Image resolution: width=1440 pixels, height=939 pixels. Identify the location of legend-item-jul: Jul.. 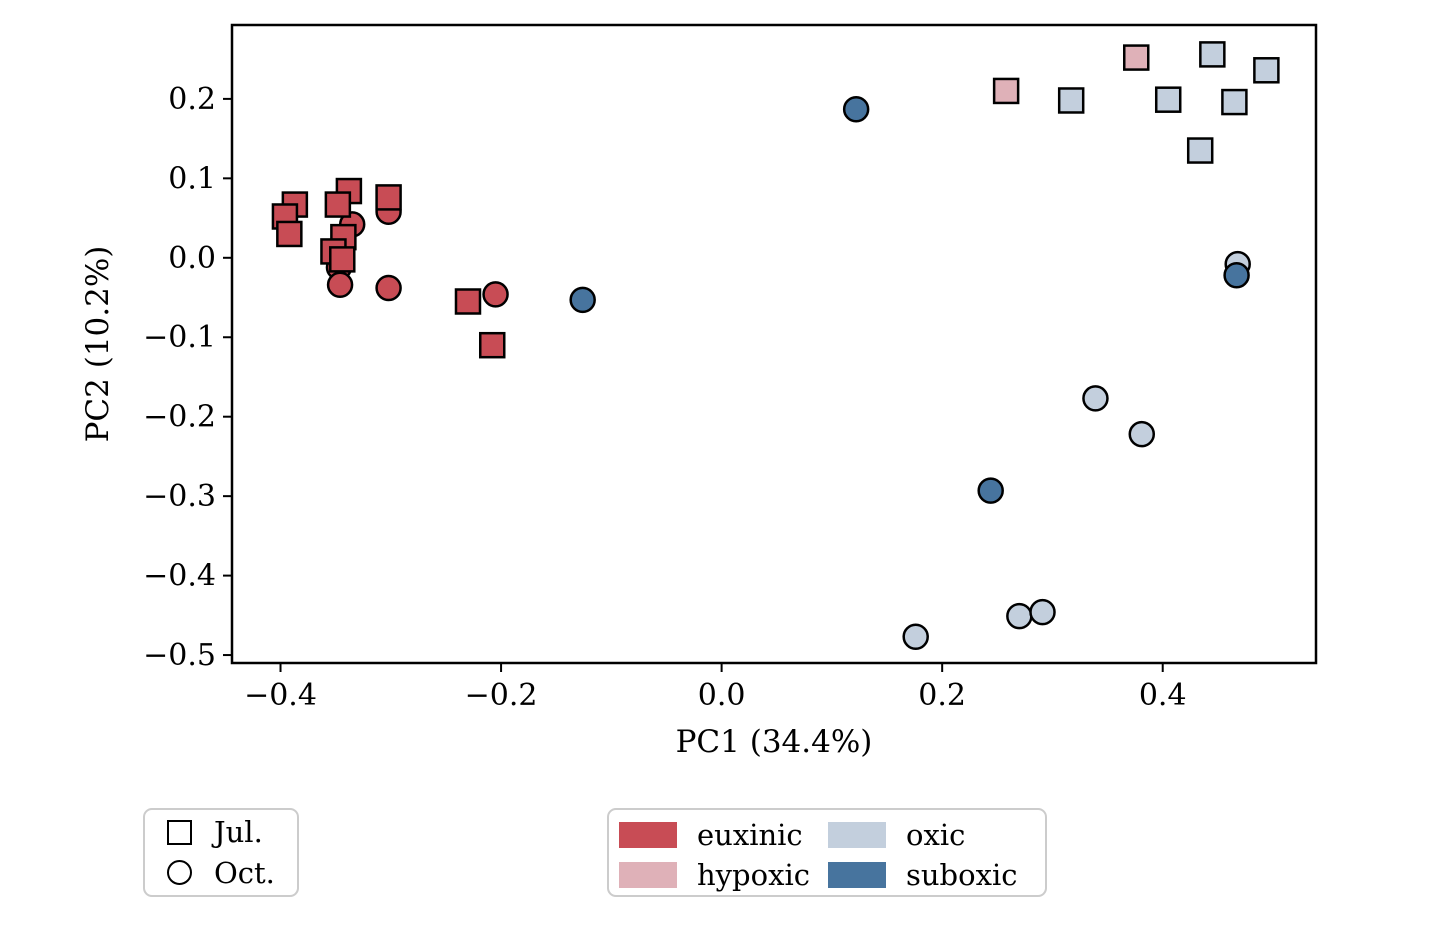
(225, 832).